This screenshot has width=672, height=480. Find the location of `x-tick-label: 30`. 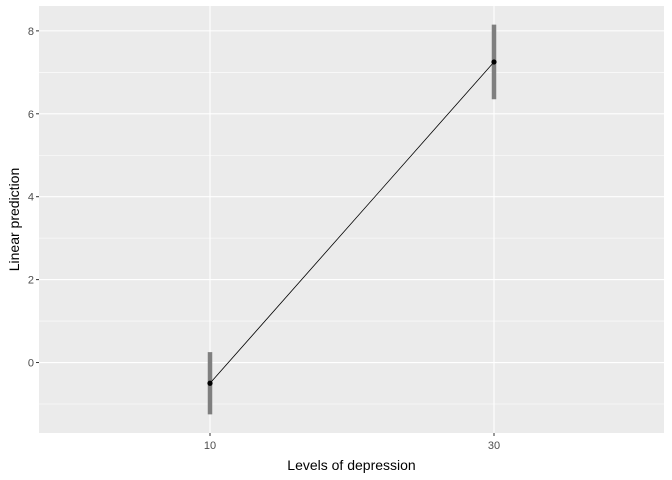

x-tick-label: 30 is located at coordinates (494, 446).